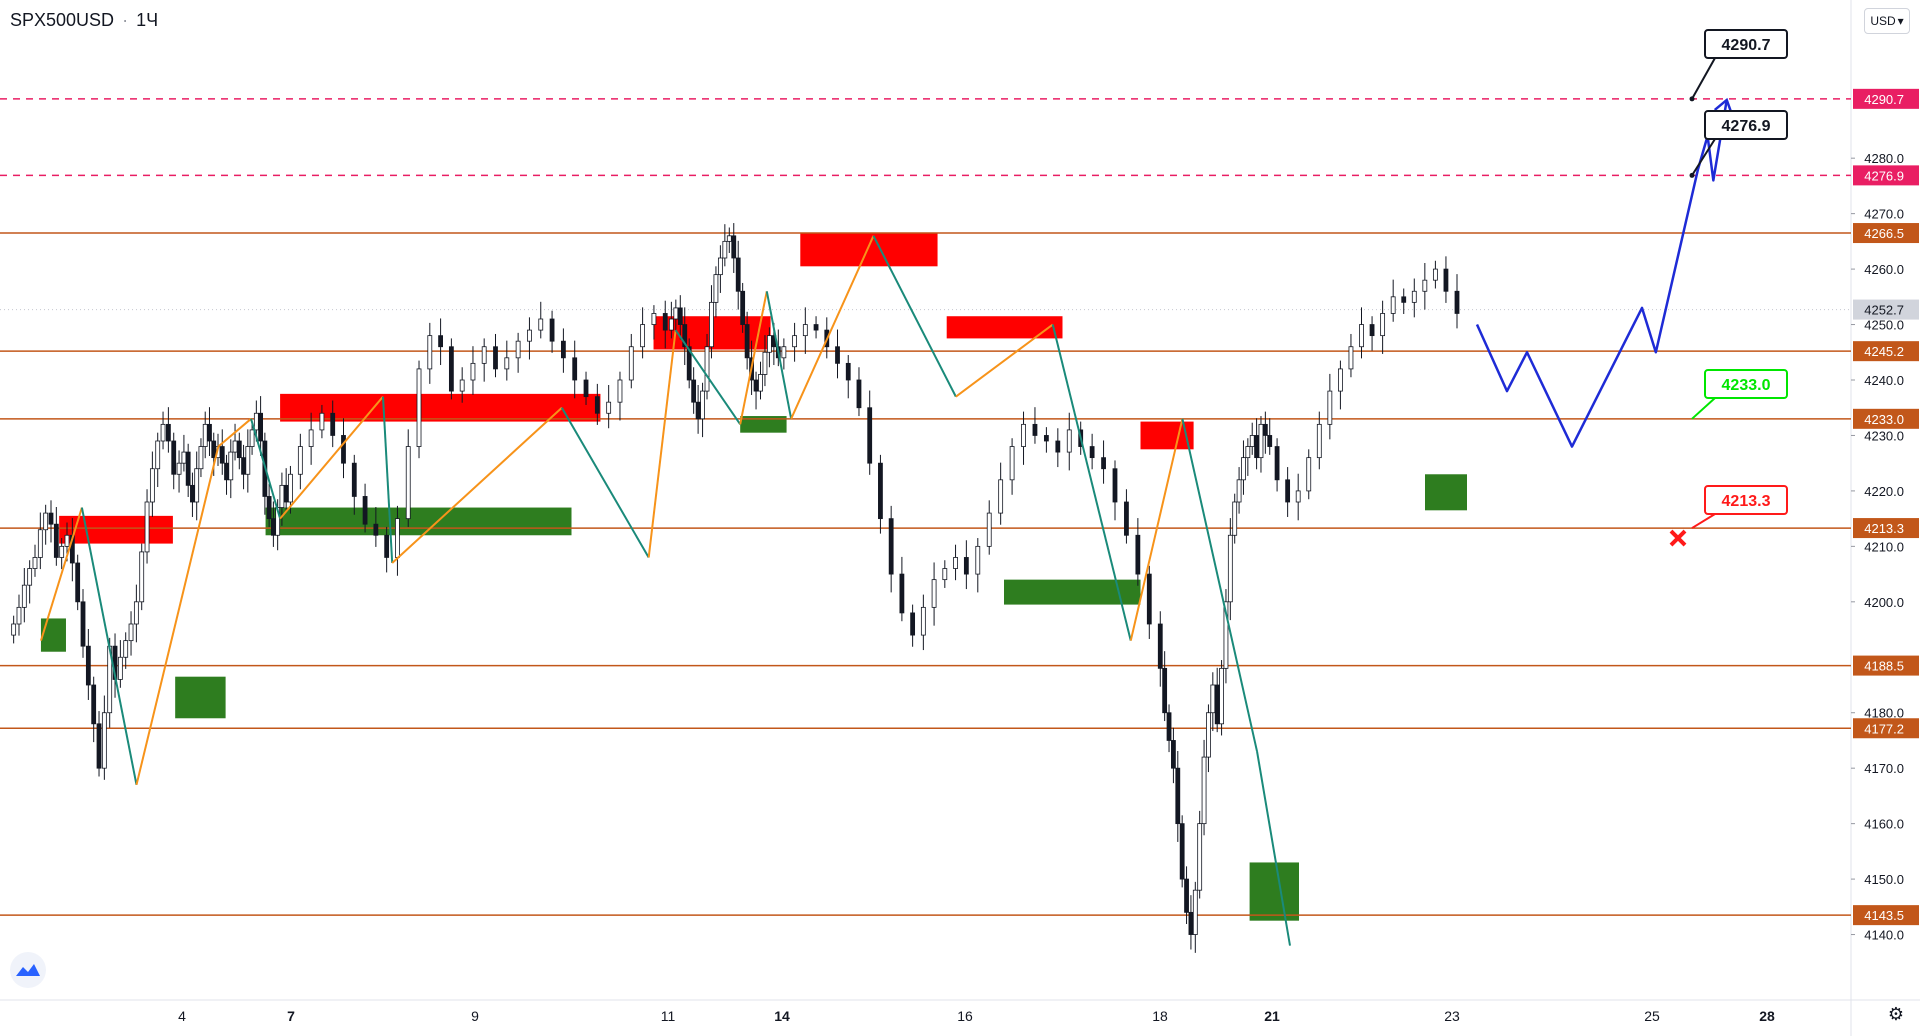  Describe the element at coordinates (1738, 144) in the screenshot. I see `neutral-callout: 4276.9` at that location.